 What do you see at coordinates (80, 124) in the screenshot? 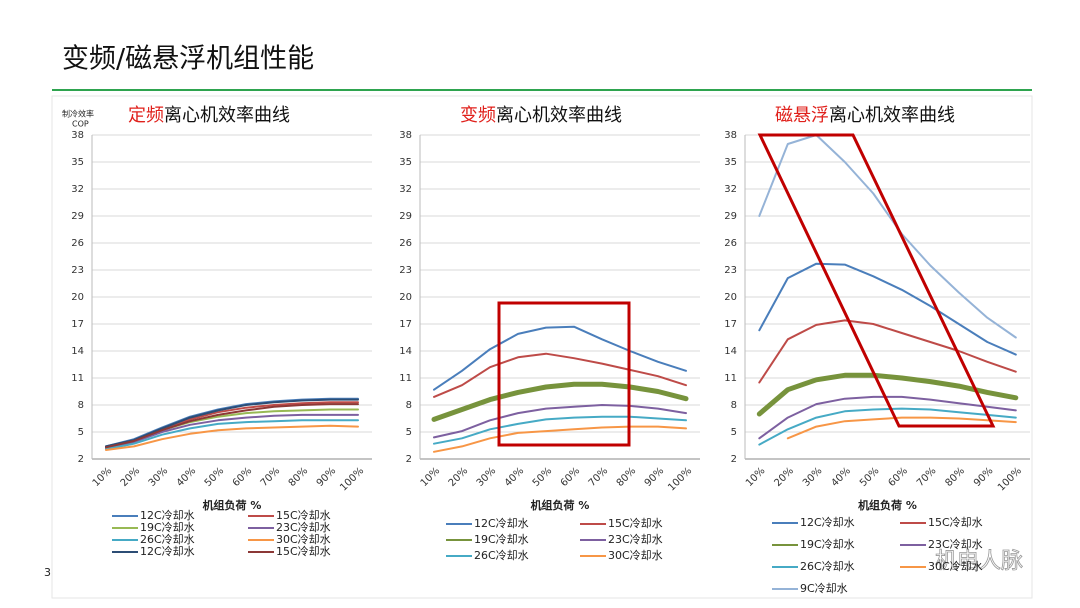
I see `y-axis-label: COP` at bounding box center [80, 124].